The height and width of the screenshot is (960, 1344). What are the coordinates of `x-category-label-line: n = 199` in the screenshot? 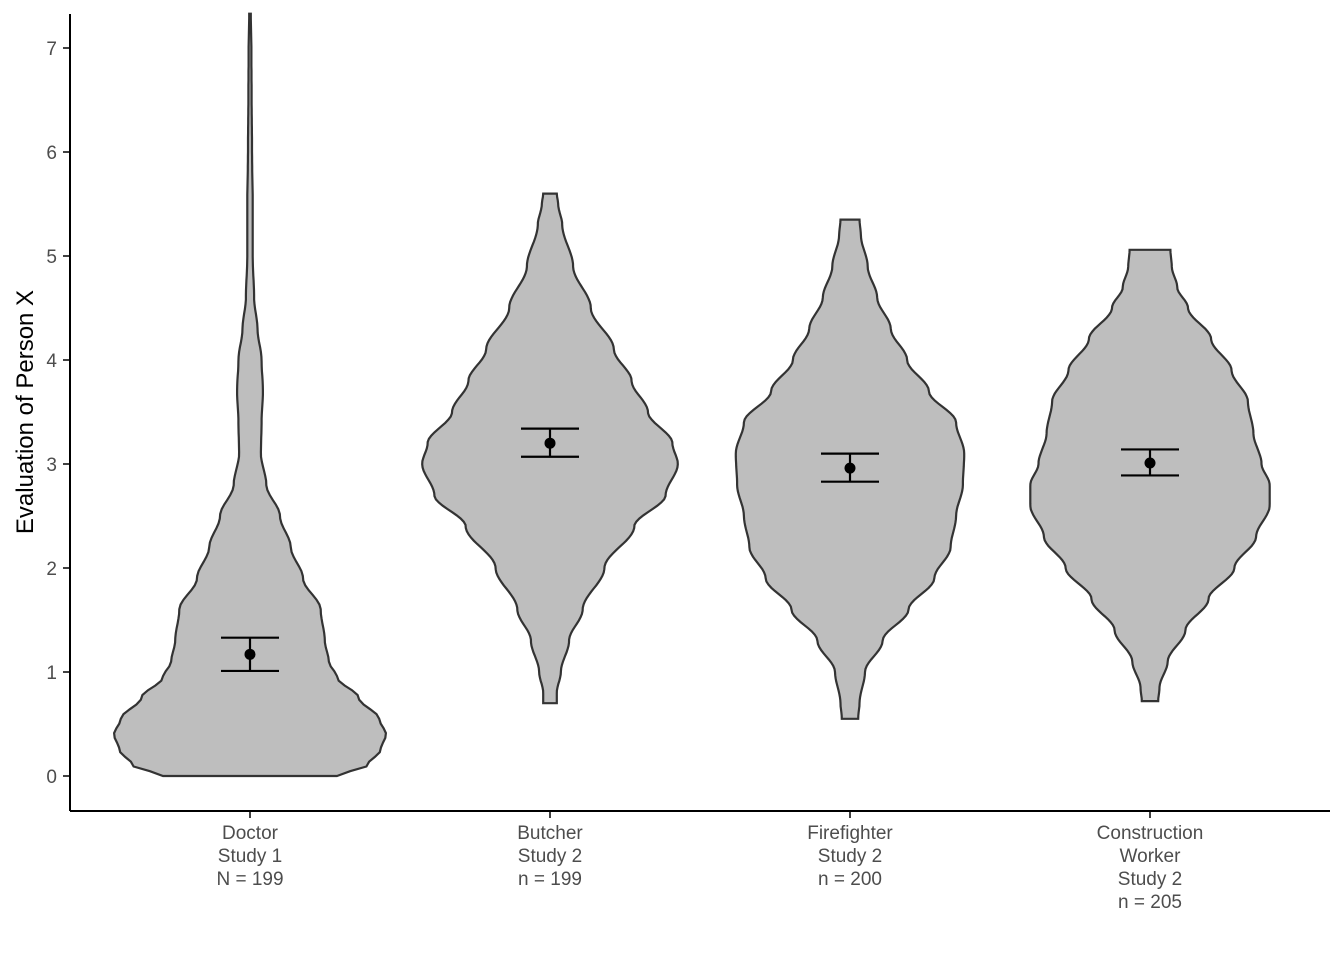 It's located at (550, 879).